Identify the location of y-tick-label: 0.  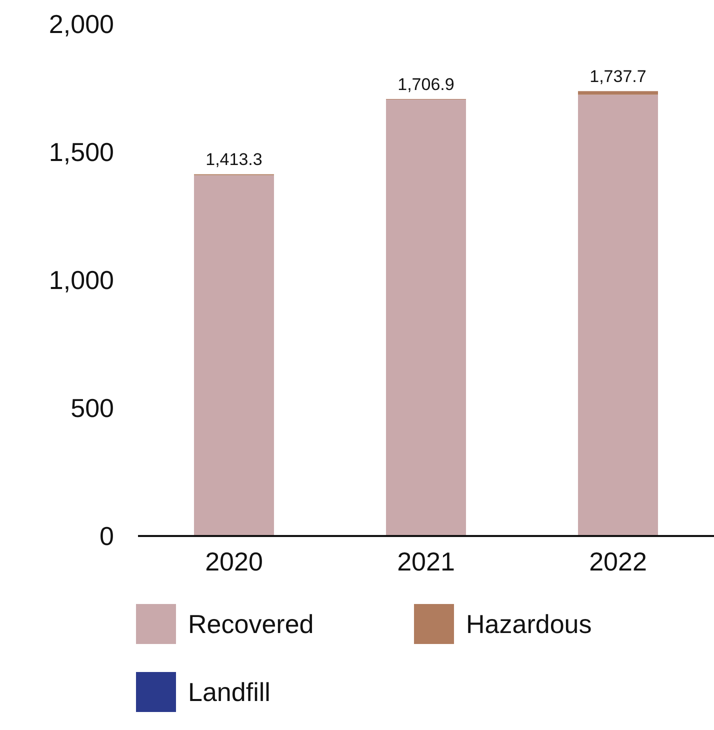
(107, 536).